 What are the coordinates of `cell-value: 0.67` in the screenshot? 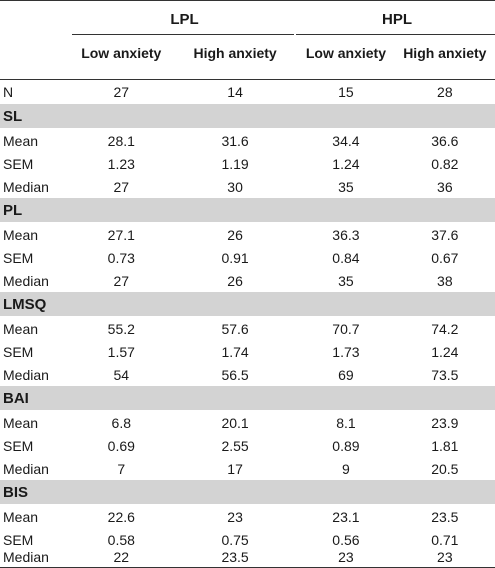 It's located at (445, 257).